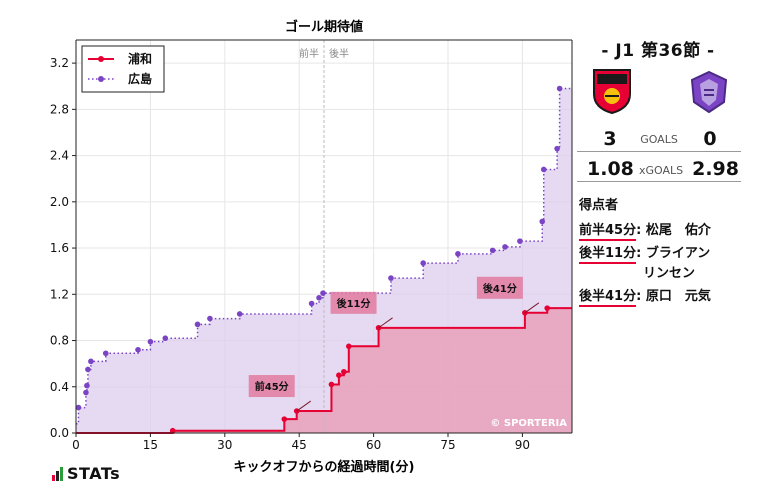 This screenshot has height=495, width=757. What do you see at coordinates (59, 294) in the screenshot?
I see `y-tick-label: 1.2` at bounding box center [59, 294].